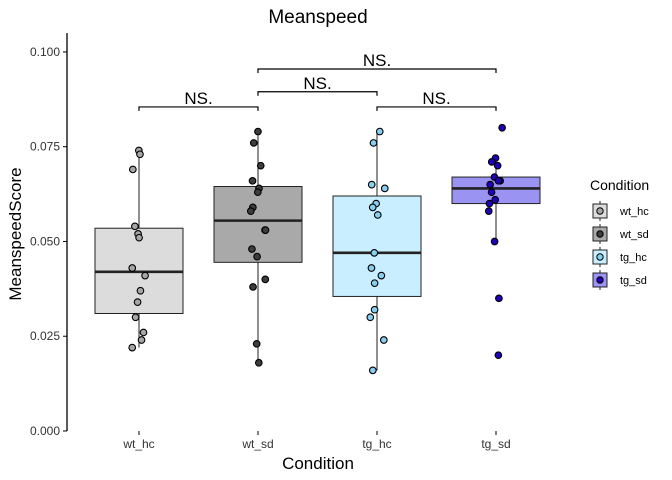  I want to click on y-tick-label: 0.100, so click(45, 52).